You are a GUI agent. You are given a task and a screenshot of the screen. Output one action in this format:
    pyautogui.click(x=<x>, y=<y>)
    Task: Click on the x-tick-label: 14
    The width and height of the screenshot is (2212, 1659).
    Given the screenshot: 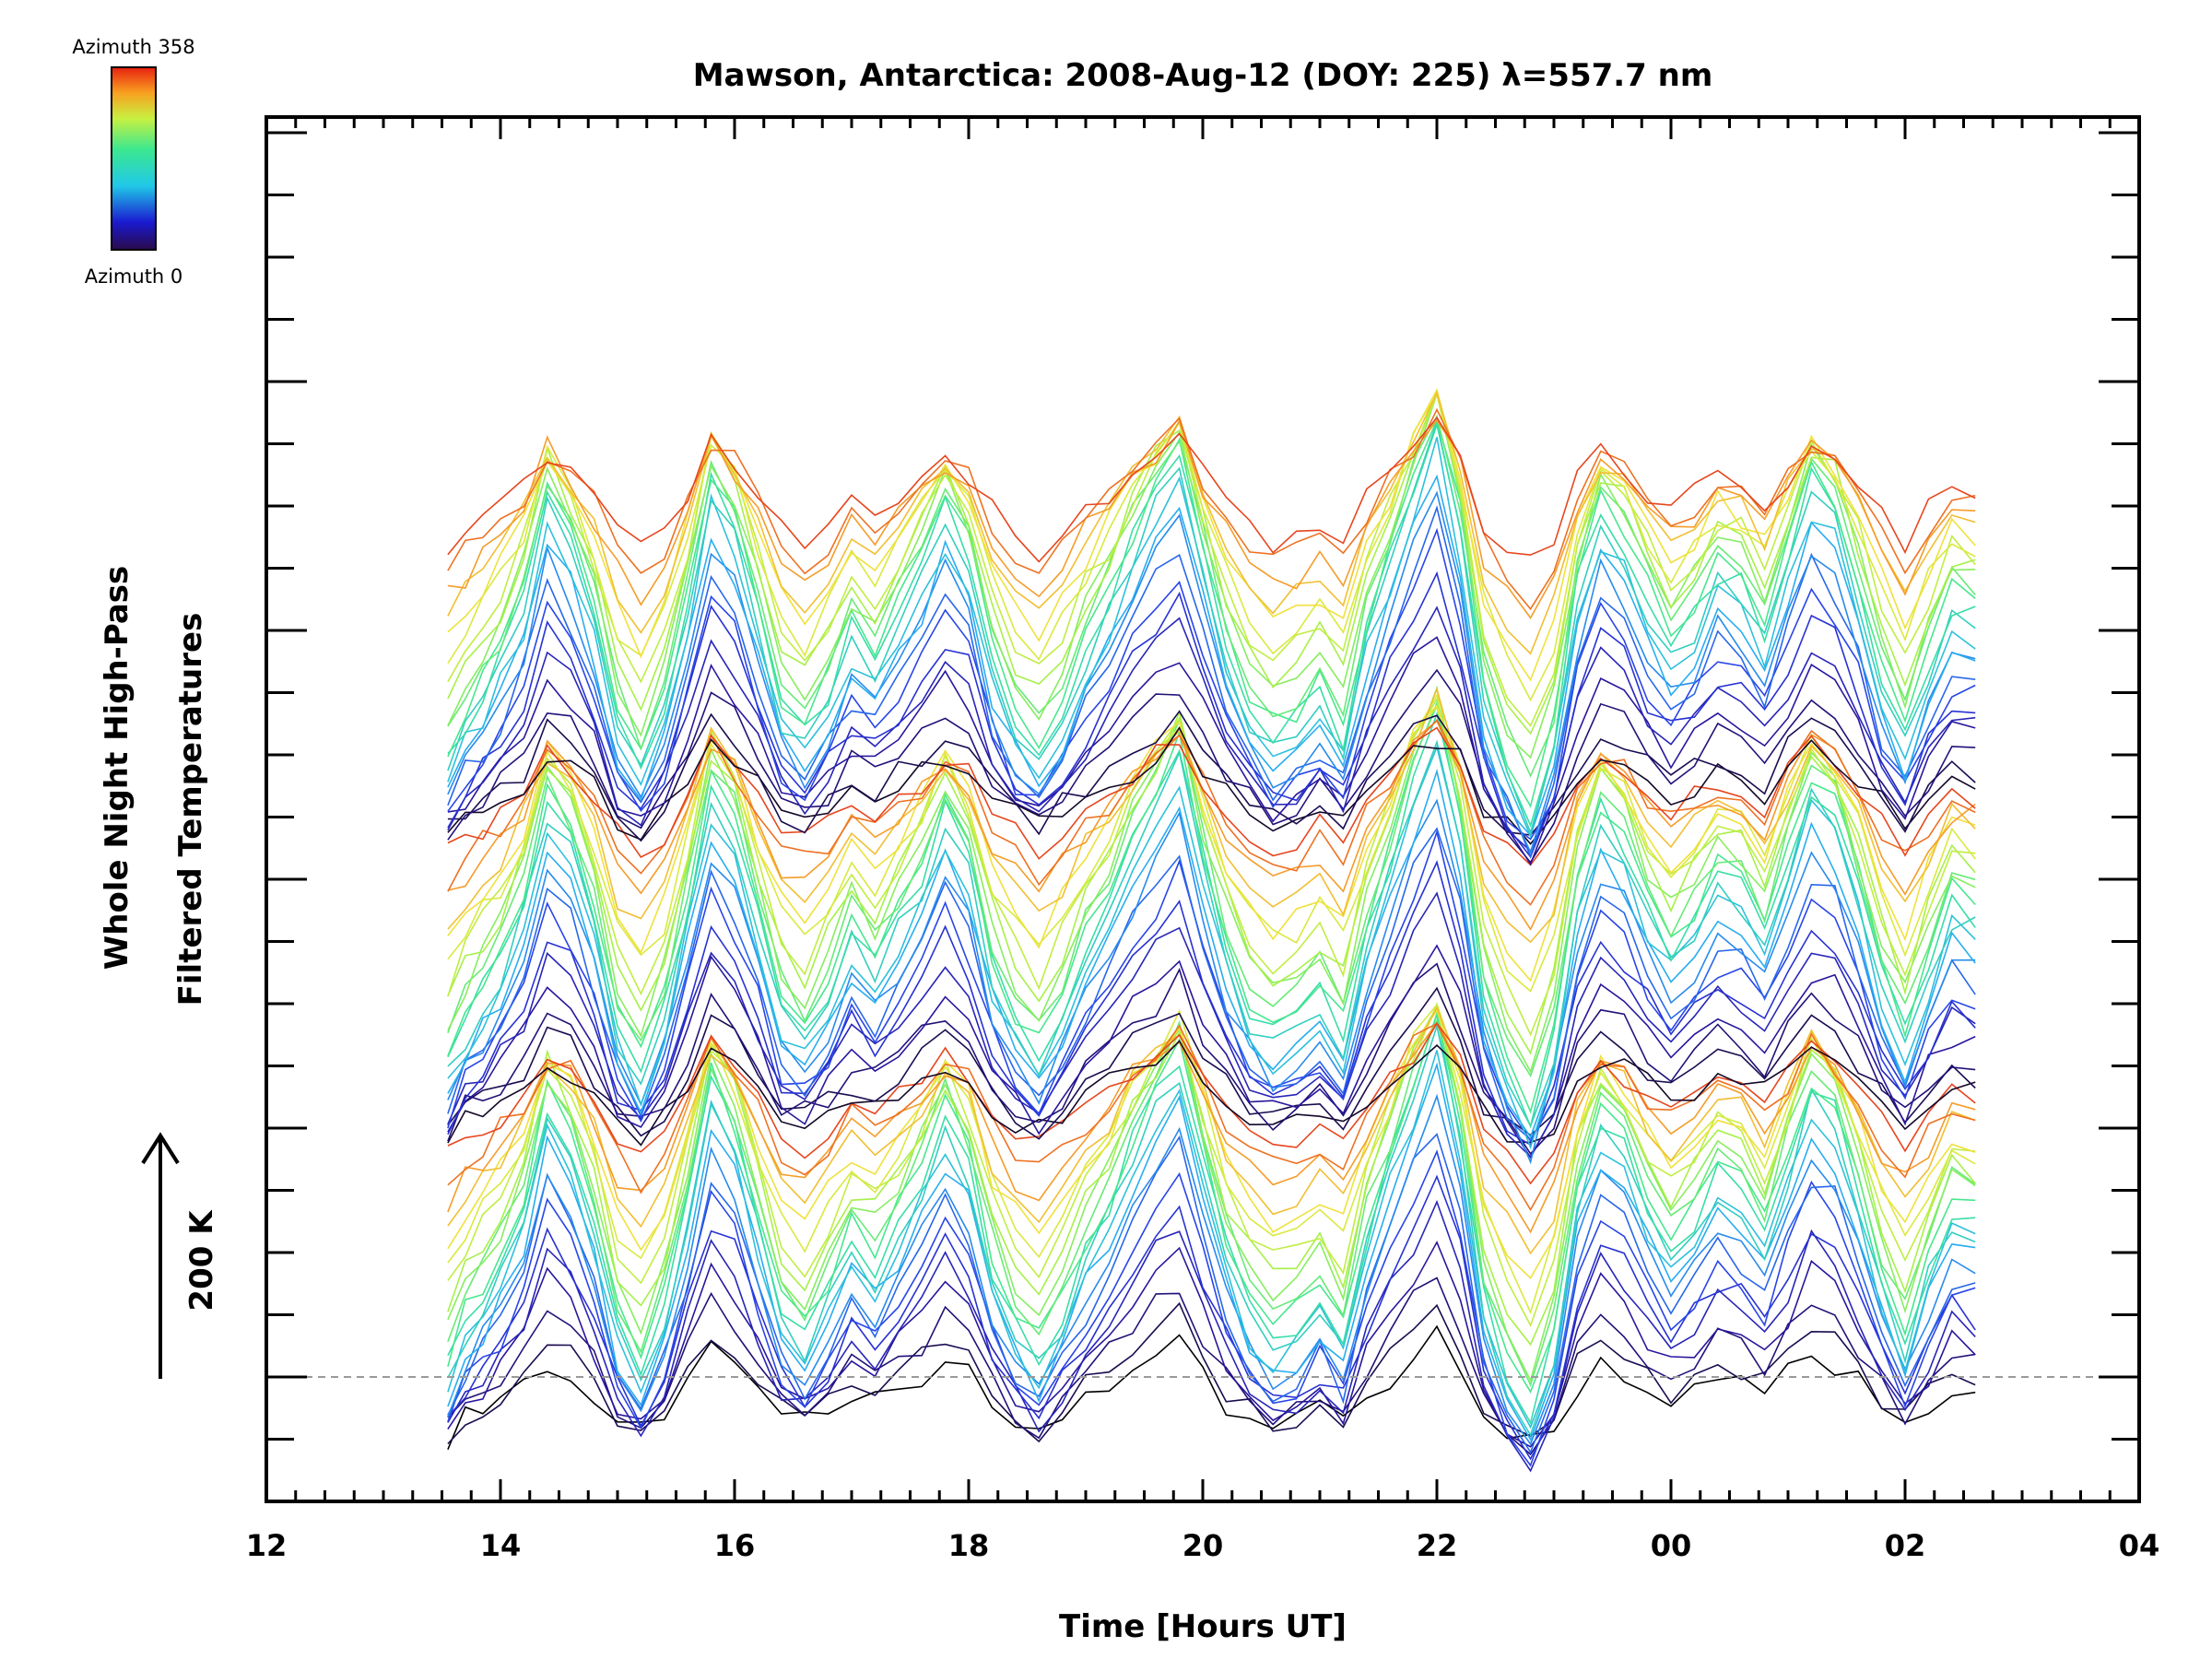 What is the action you would take?
    pyautogui.click(x=501, y=1545)
    